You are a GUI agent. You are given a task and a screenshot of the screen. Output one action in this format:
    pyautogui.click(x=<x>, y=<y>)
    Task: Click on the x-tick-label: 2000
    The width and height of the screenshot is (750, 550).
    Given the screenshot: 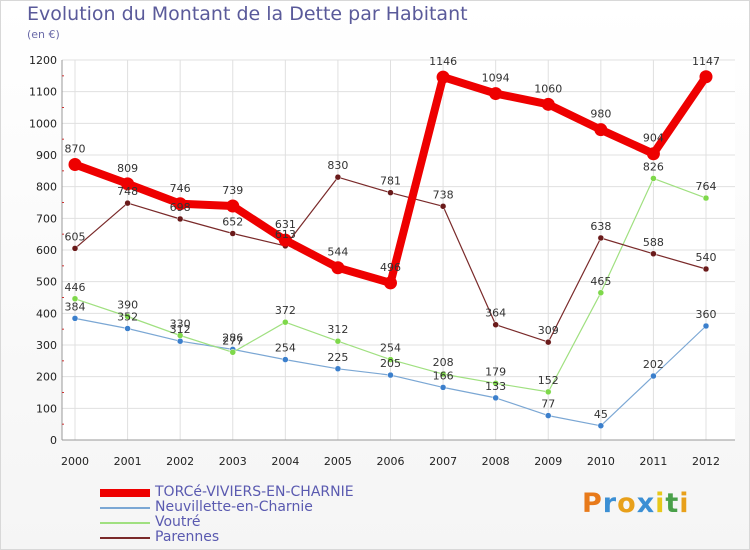 What is the action you would take?
    pyautogui.click(x=75, y=461)
    